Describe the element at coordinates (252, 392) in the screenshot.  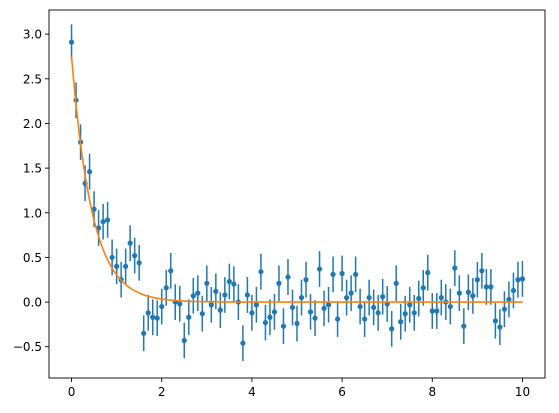
I see `x-tick-label: 4` at that location.